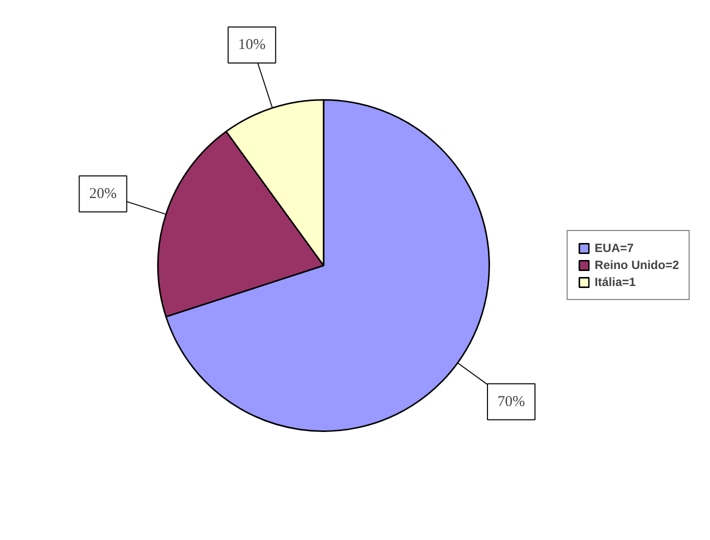 This screenshot has width=710, height=540. Describe the element at coordinates (252, 44) in the screenshot. I see `data-label: 10%` at that location.